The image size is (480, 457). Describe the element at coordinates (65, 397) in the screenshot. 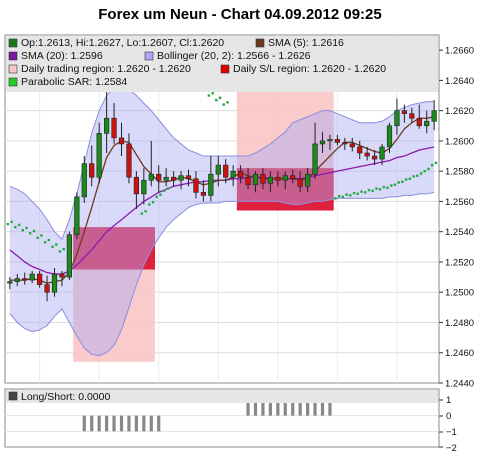

I see `legend-long-short: Long/Short: 0.0000` at that location.